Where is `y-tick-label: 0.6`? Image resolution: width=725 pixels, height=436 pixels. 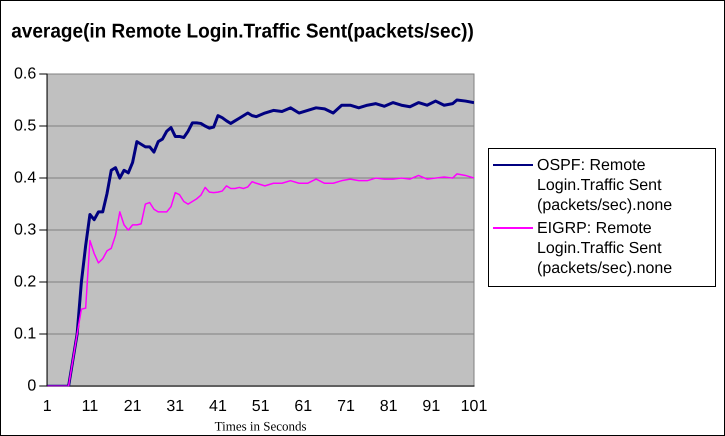 y-tick-label: 0.6 is located at coordinates (25, 73).